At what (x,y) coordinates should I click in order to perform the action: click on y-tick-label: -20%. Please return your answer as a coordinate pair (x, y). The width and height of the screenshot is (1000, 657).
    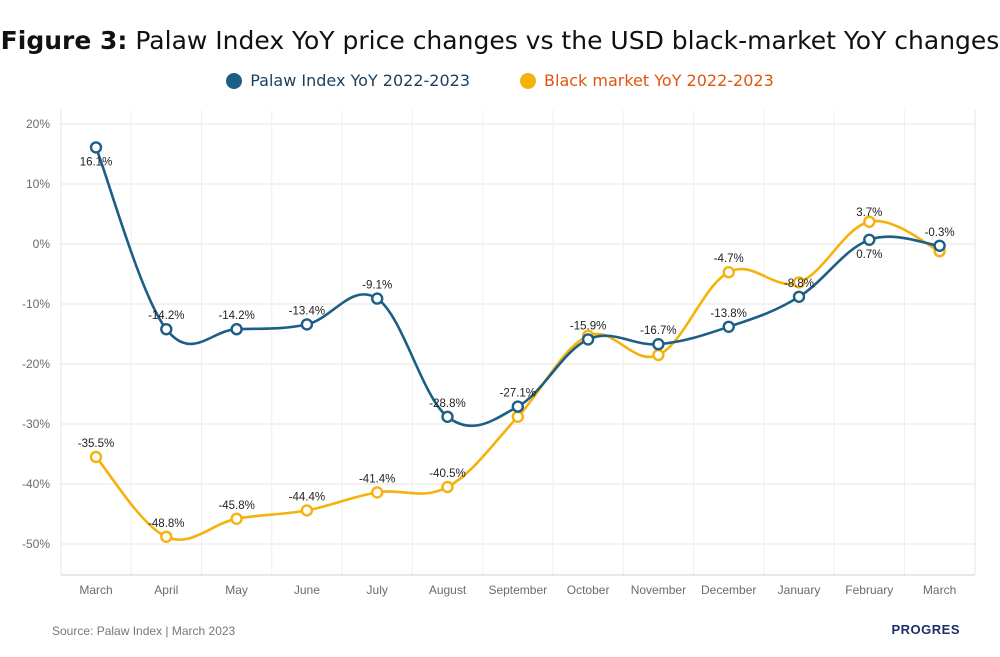
    Looking at the image, I should click on (36, 364).